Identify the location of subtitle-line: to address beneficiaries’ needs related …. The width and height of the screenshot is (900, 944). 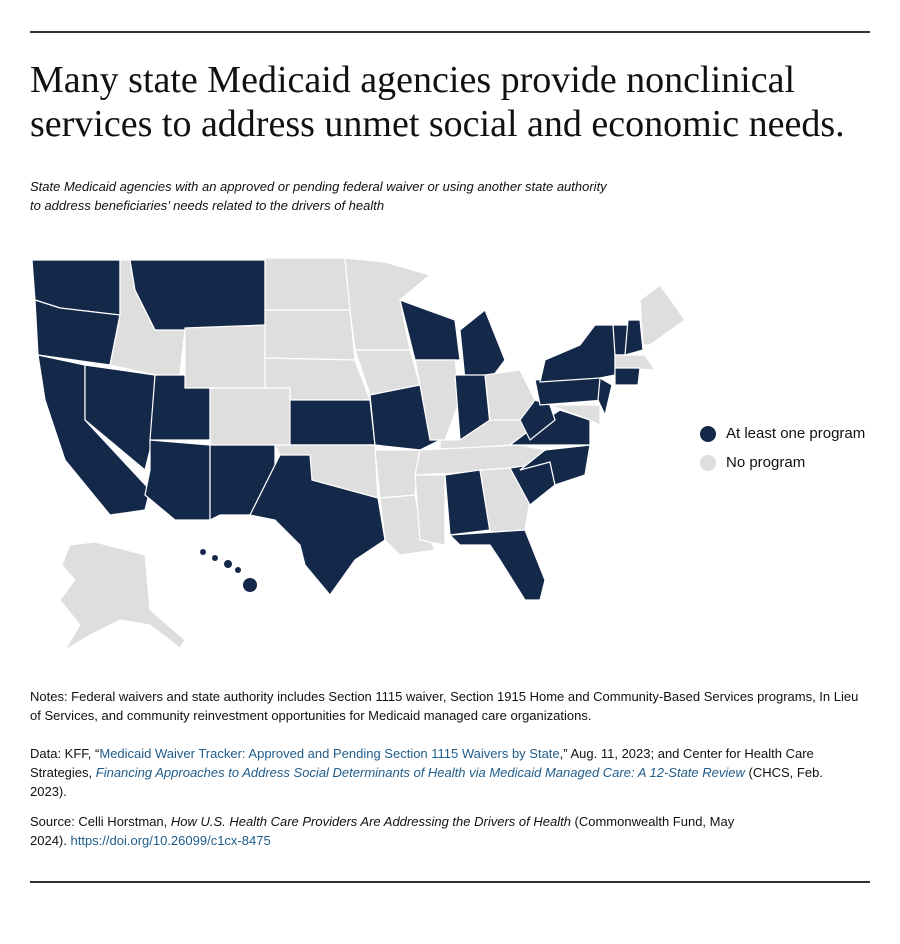
(207, 205).